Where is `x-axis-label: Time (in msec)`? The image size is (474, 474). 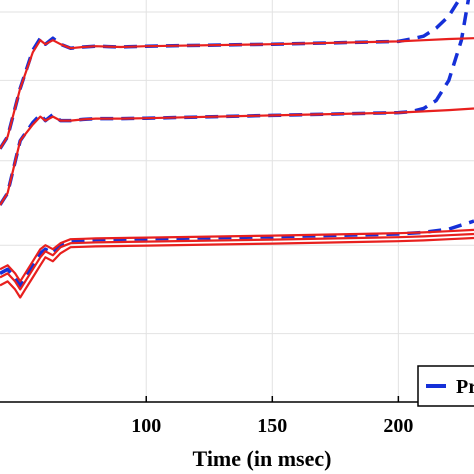 x-axis-label: Time (in msec) is located at coordinates (262, 458).